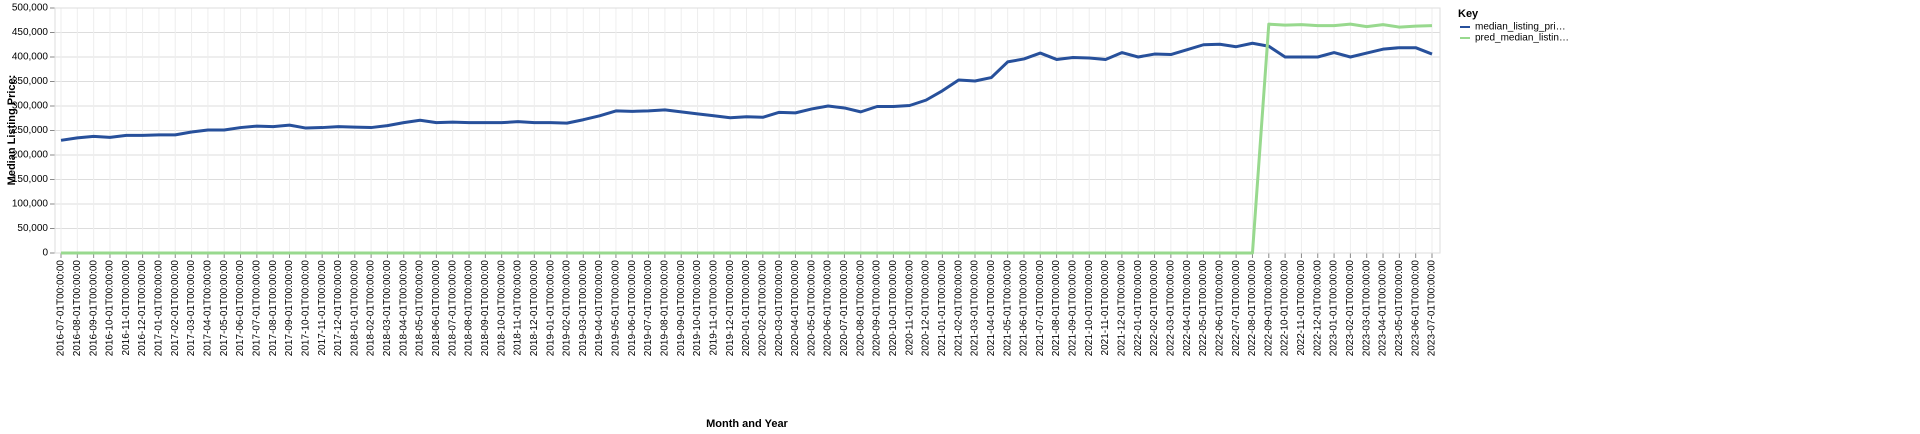  Describe the element at coordinates (648, 308) in the screenshot. I see `x-tick-label: 2019-07-01T00:00:00` at that location.